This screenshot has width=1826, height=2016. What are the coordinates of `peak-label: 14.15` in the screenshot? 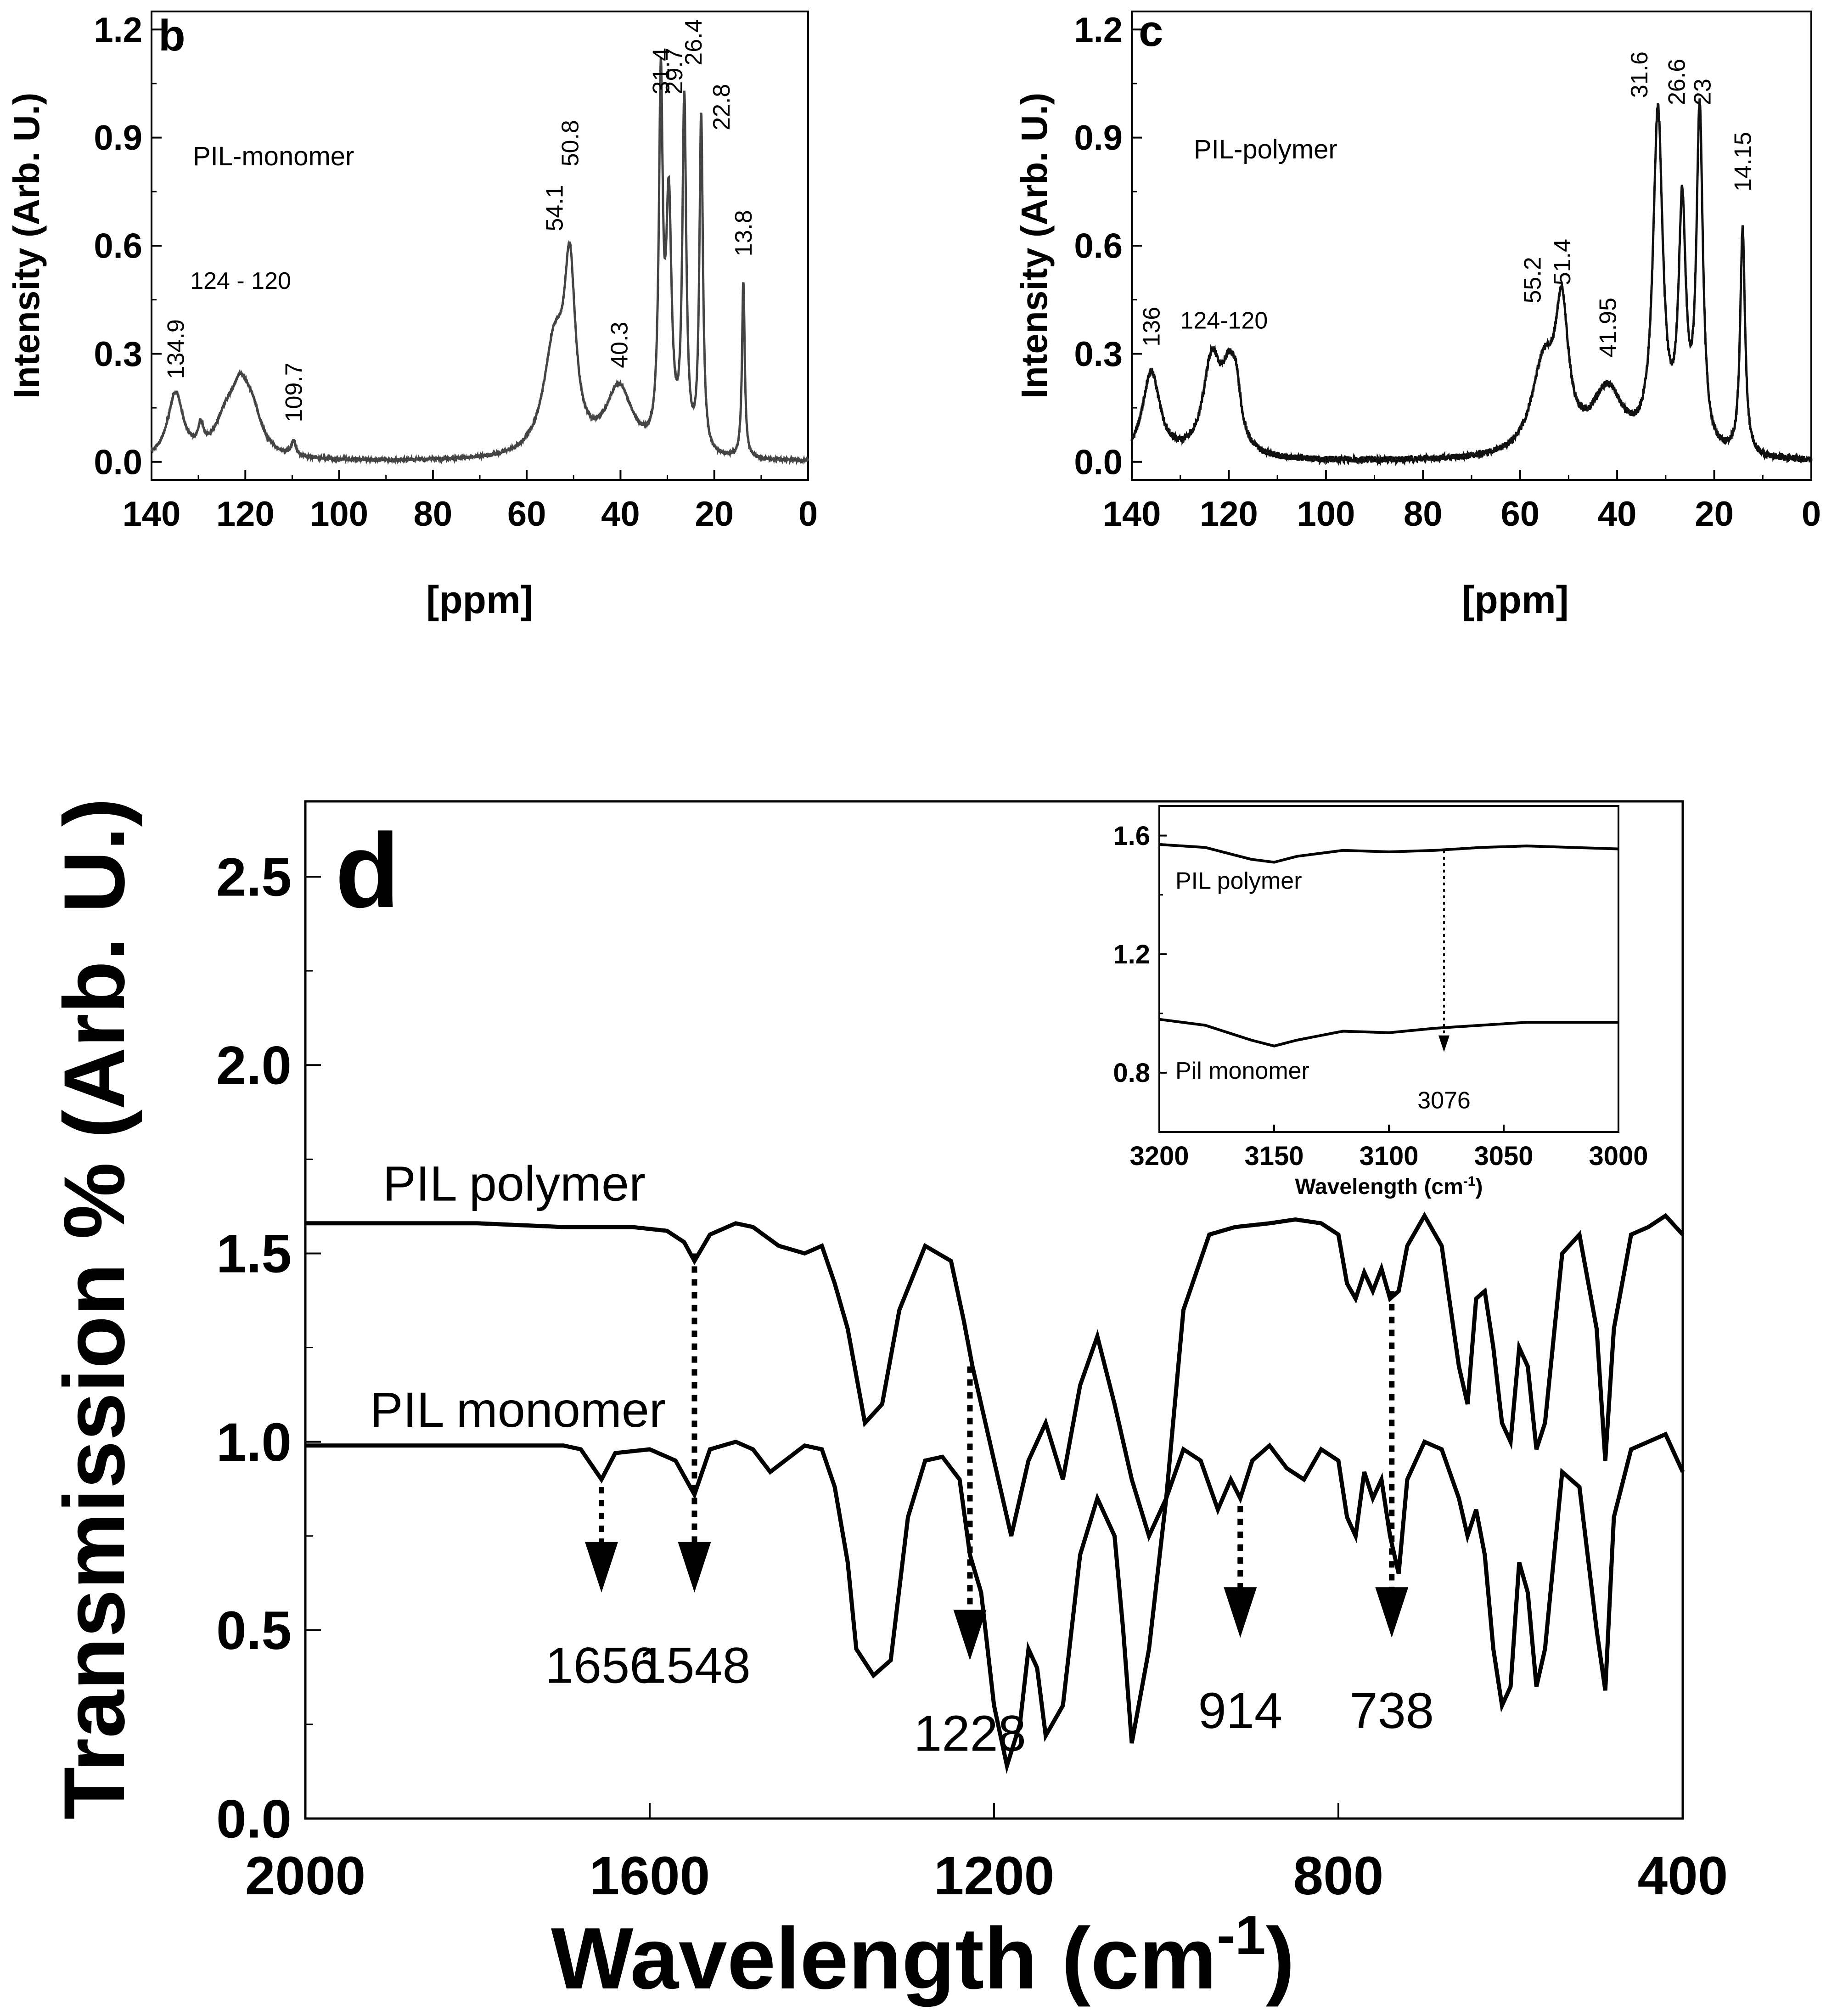 It's located at (1743, 161).